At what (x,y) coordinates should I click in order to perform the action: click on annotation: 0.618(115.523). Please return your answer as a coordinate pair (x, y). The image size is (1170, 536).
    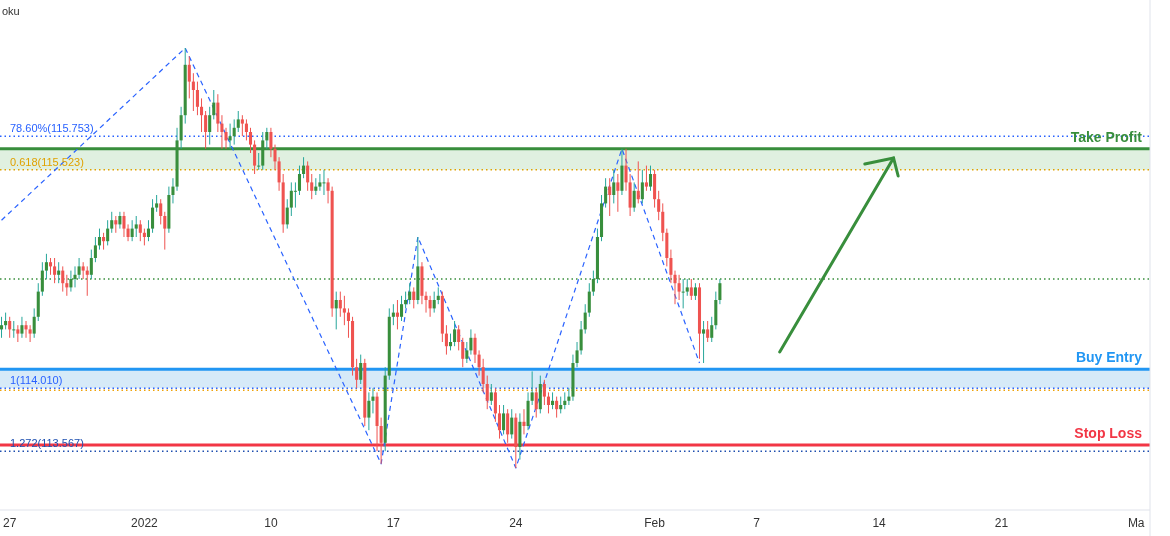
    Looking at the image, I should click on (47, 161).